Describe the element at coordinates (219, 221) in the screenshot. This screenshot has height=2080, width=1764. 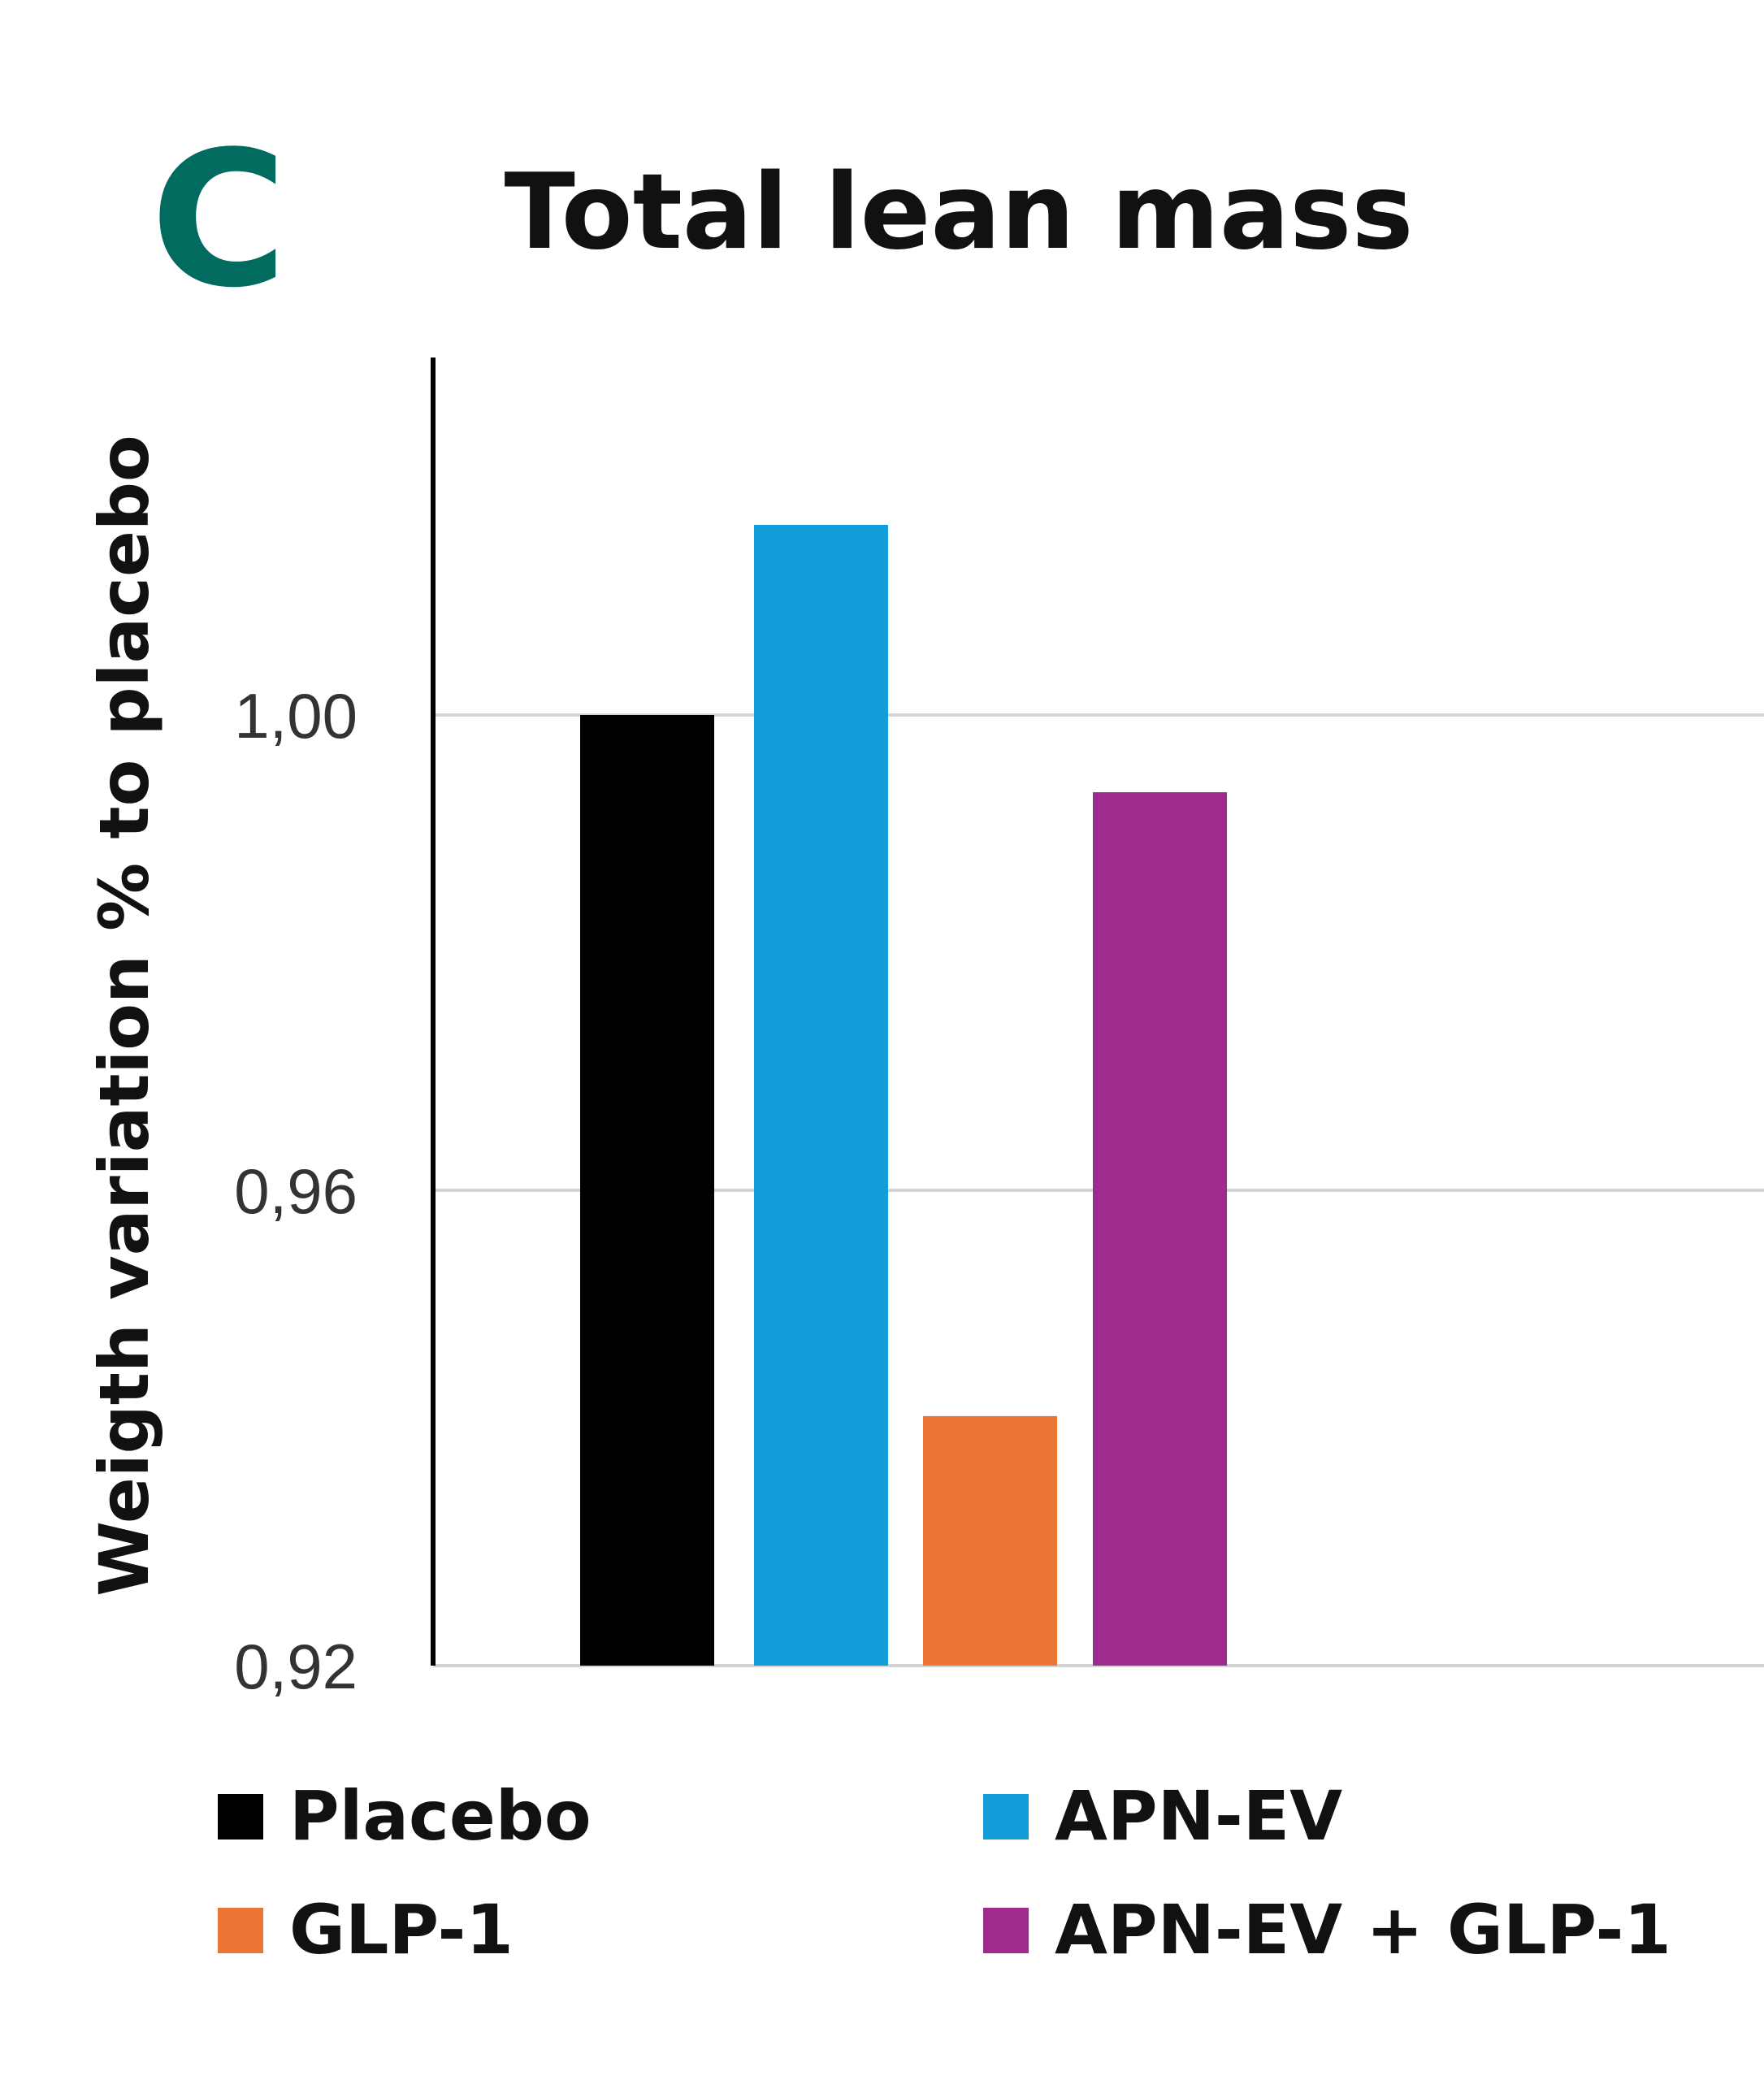
I see `panel-label: C` at that location.